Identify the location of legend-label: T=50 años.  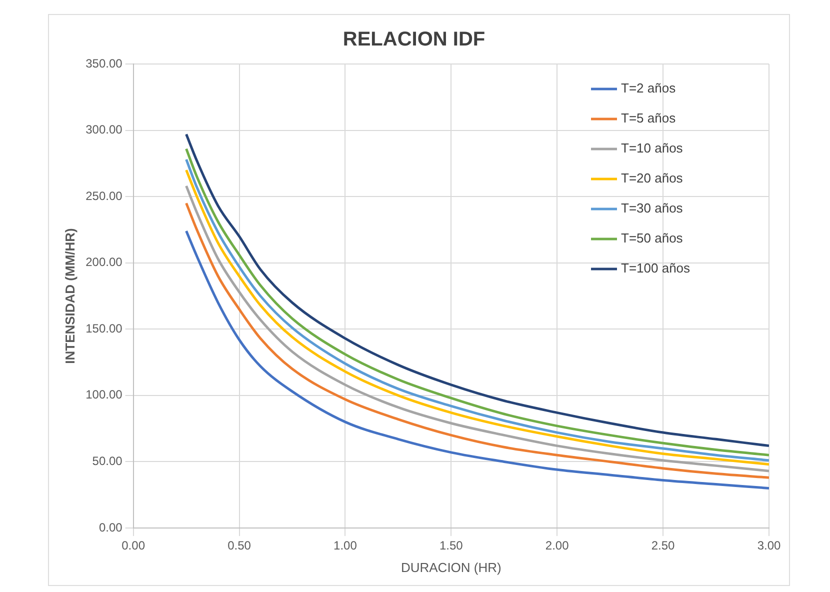
(652, 238).